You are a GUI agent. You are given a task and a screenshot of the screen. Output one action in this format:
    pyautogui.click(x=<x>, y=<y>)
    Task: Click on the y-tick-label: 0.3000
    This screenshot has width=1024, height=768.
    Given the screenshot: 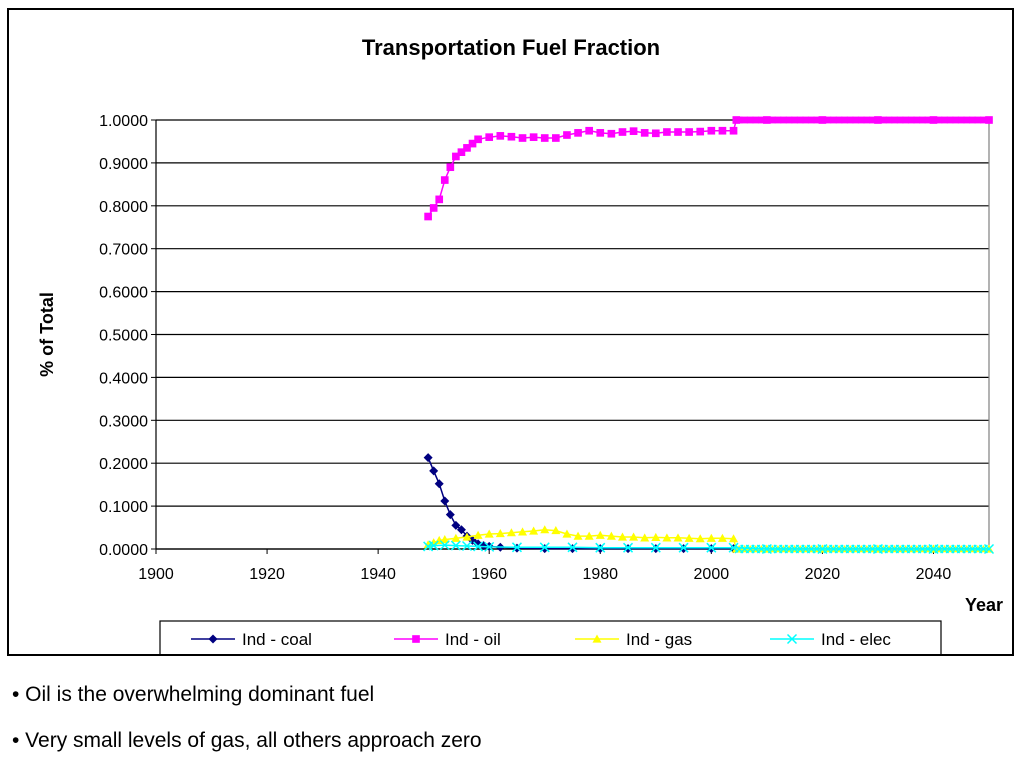 What is the action you would take?
    pyautogui.click(x=123, y=421)
    